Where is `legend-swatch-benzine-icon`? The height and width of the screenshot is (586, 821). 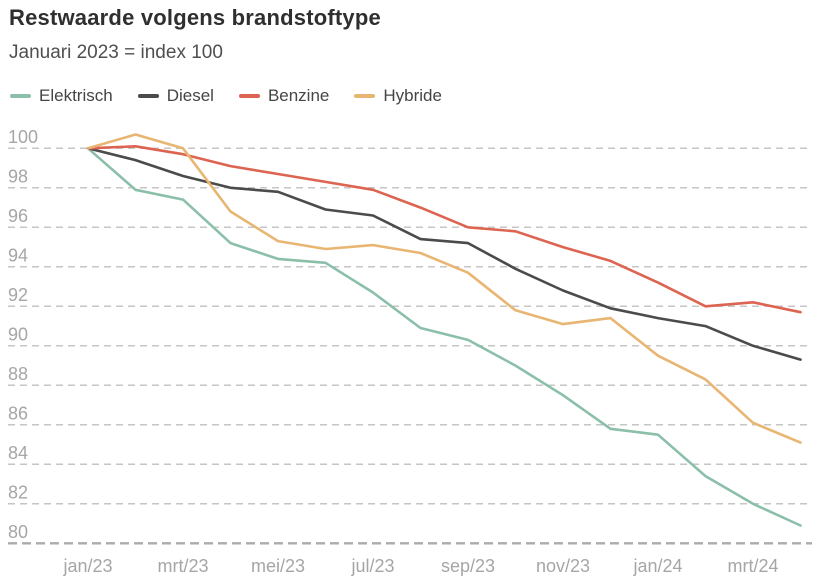 legend-swatch-benzine-icon is located at coordinates (249, 96).